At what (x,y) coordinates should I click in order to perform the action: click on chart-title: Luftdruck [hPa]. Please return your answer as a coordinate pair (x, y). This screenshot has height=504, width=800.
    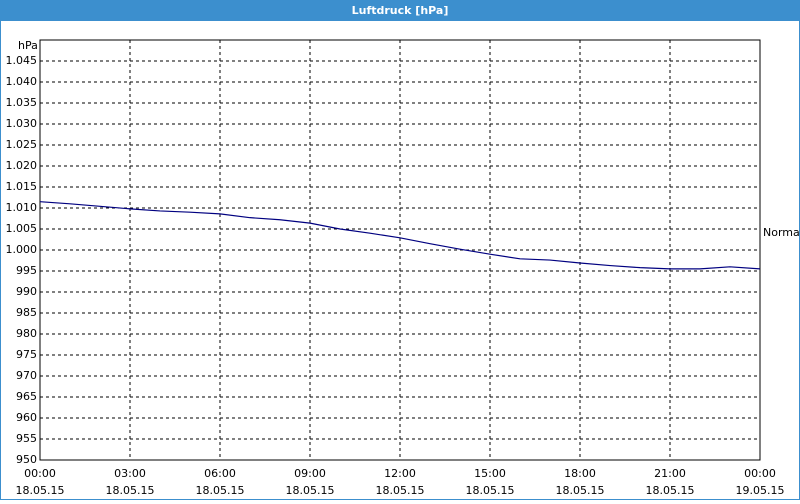
    Looking at the image, I should click on (400, 10).